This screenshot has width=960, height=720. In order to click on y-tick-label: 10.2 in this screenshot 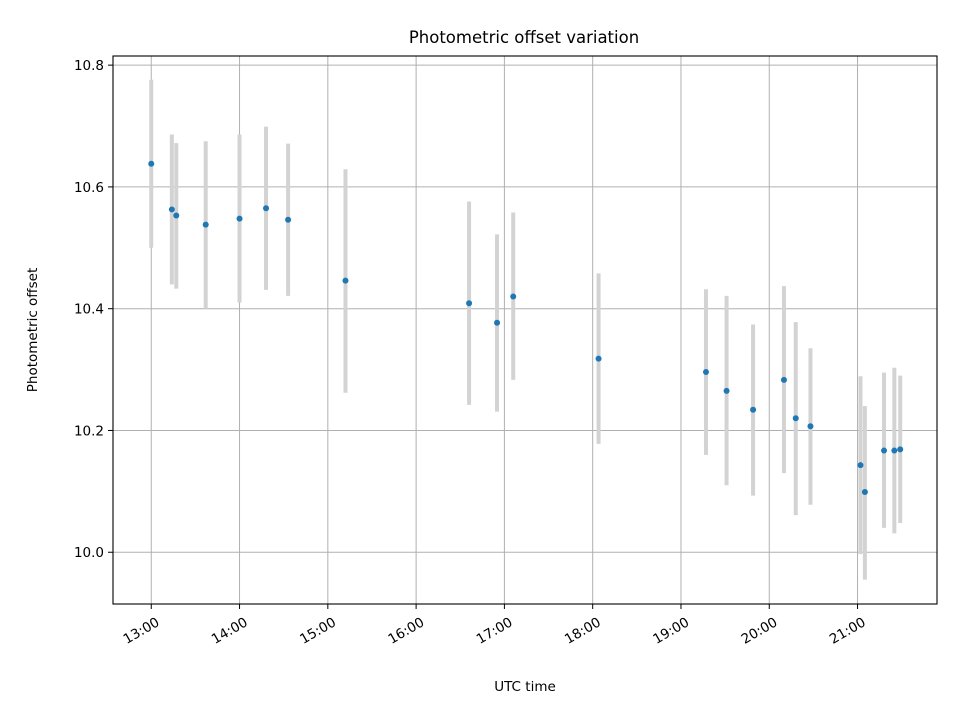, I will do `click(89, 431)`.